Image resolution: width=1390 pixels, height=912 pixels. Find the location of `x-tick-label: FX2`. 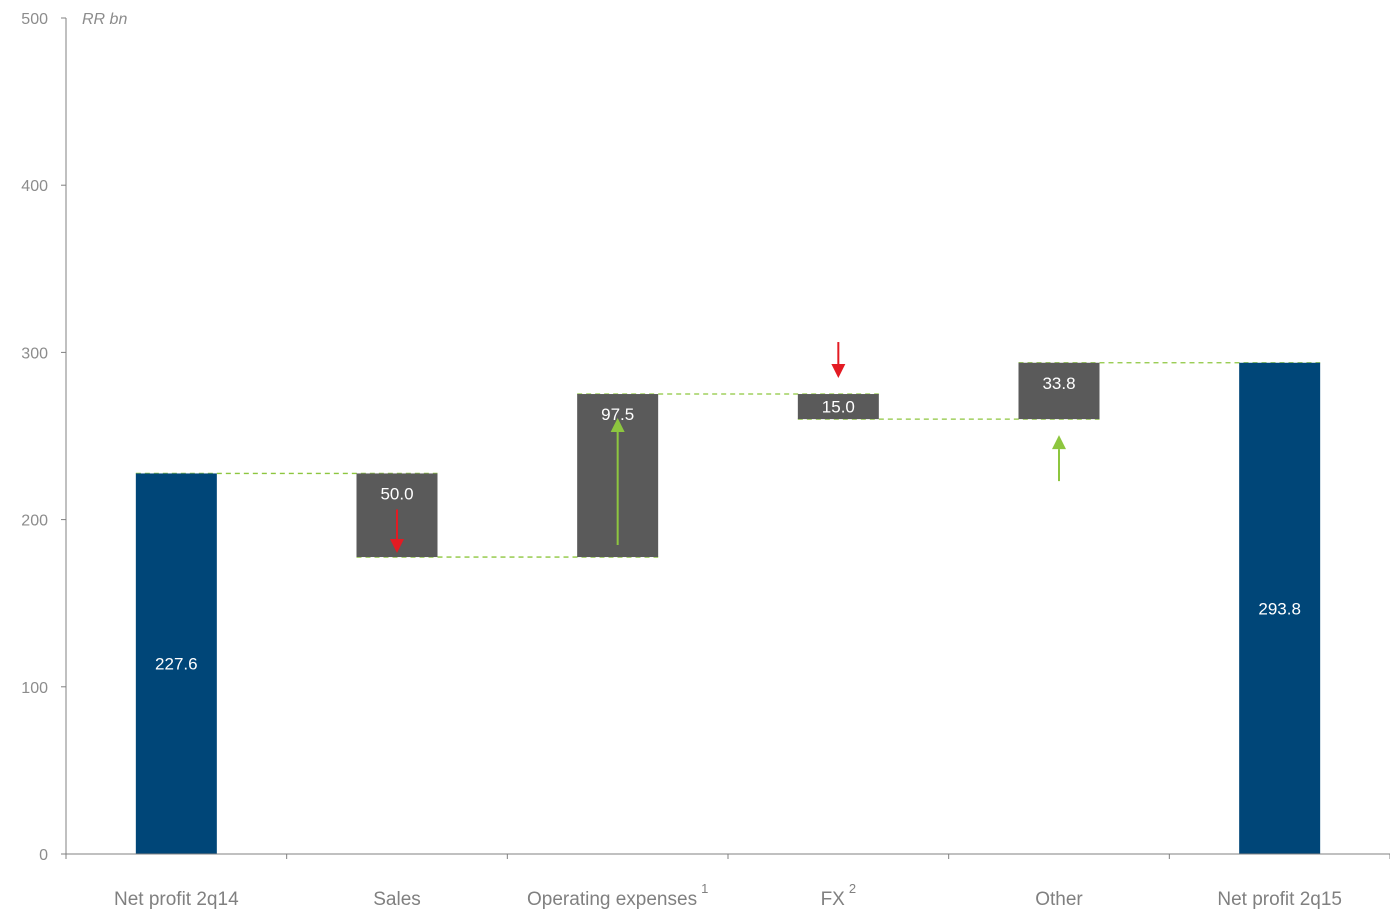

x-tick-label: FX2 is located at coordinates (839, 895).